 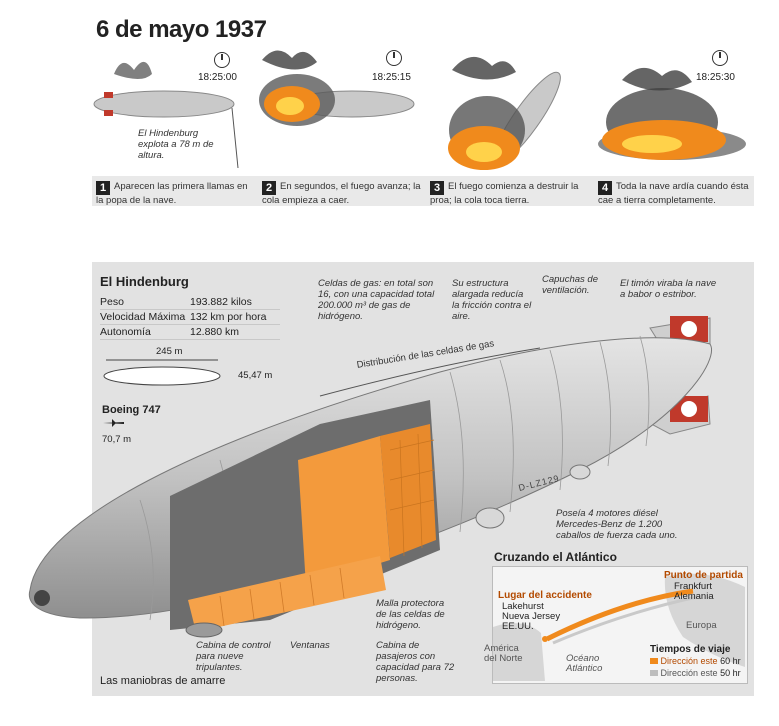 I want to click on steps-bar, so click(x=423, y=191).